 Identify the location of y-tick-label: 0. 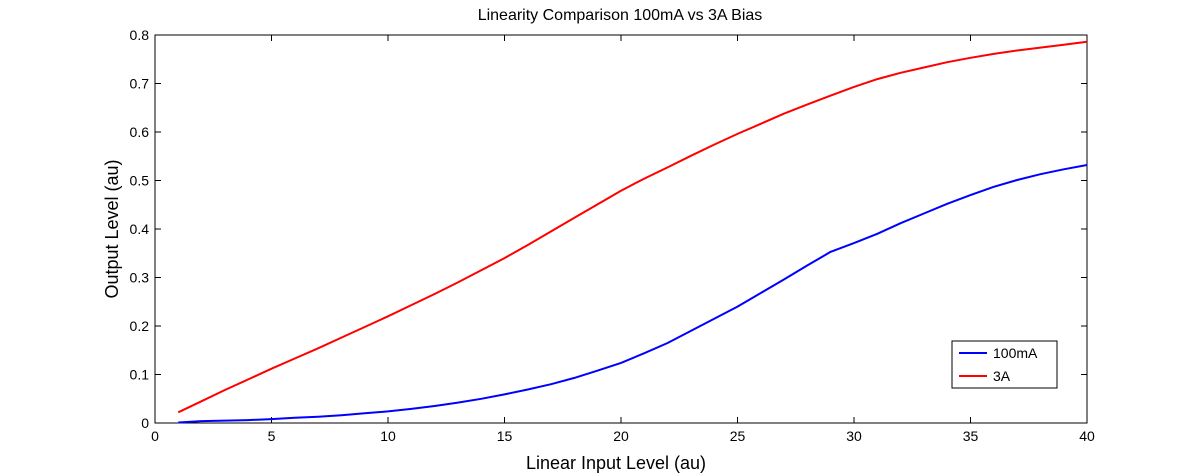
(145, 423).